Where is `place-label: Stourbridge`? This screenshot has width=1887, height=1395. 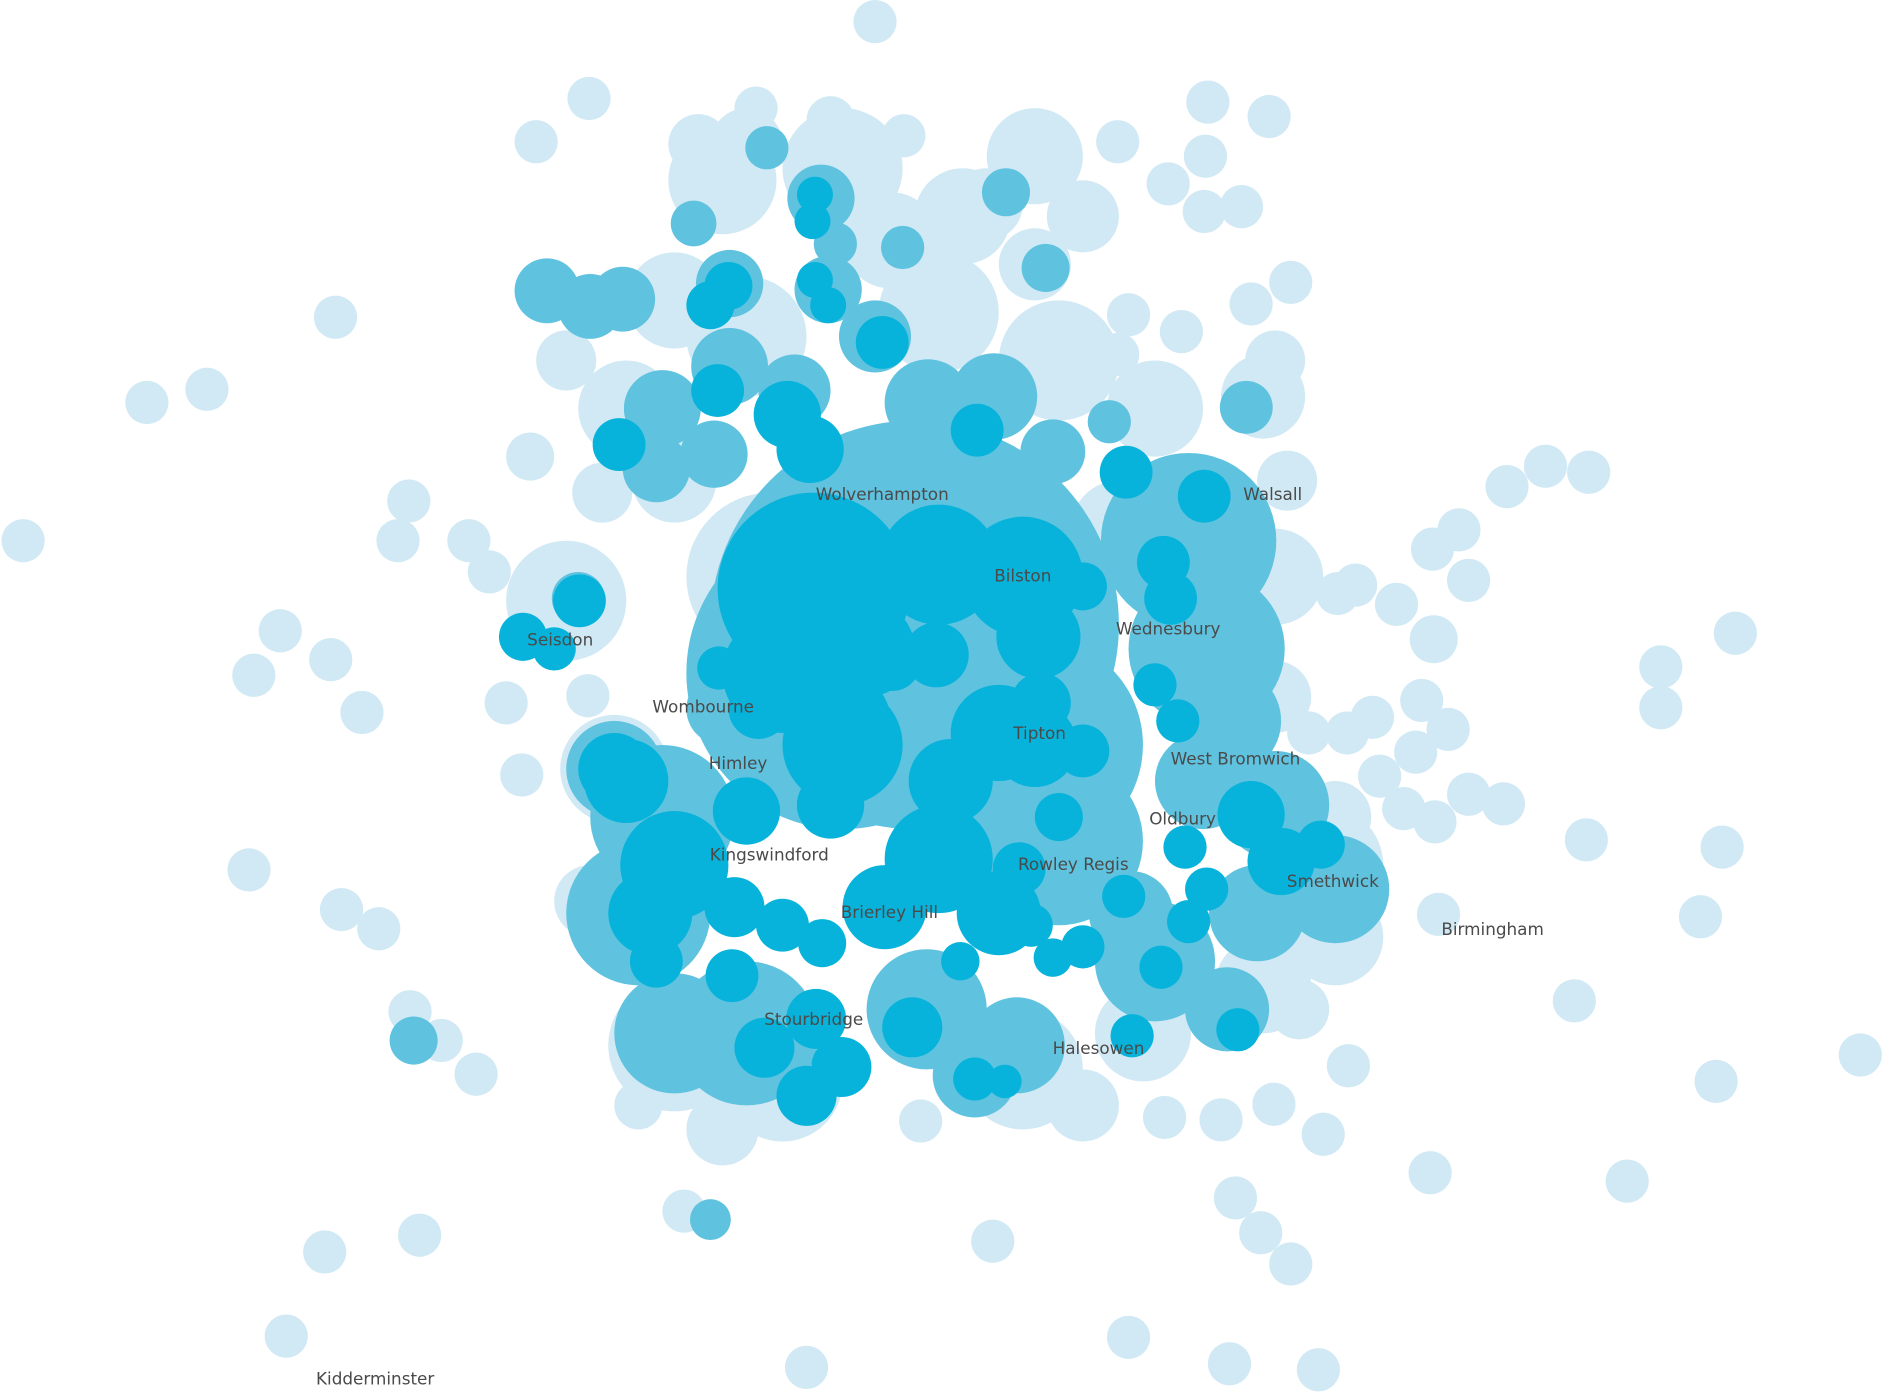 place-label: Stourbridge is located at coordinates (813, 1019).